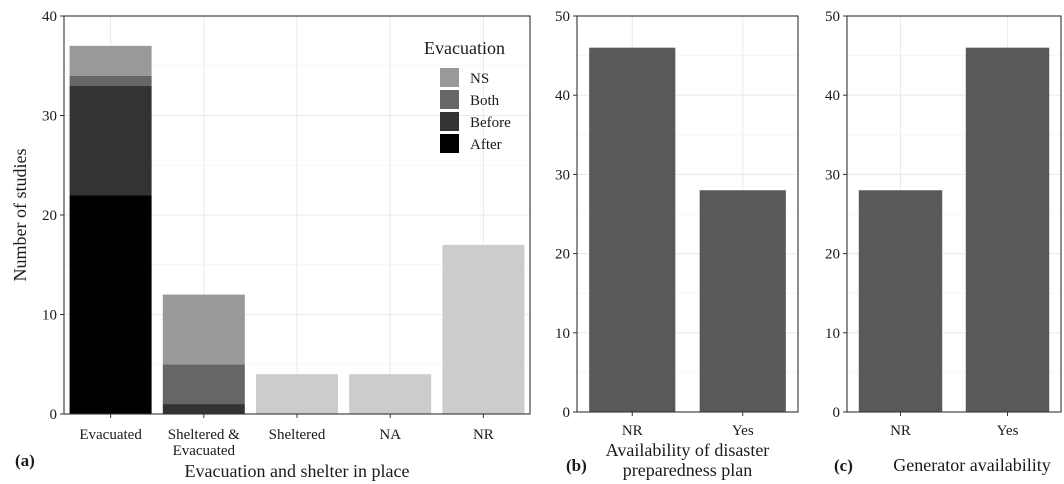 This screenshot has width=1064, height=484. Describe the element at coordinates (25, 460) in the screenshot. I see `panel-label: (a)` at that location.